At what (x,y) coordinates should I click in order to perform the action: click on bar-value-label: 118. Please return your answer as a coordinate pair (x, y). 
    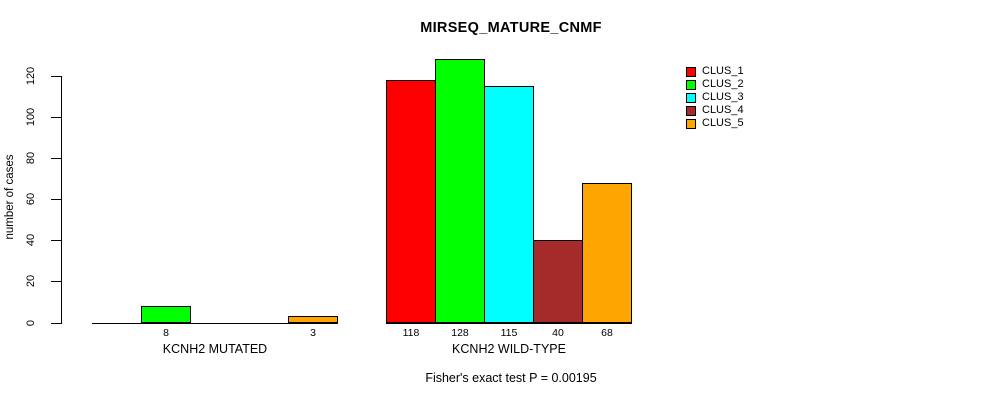
    Looking at the image, I should click on (411, 332).